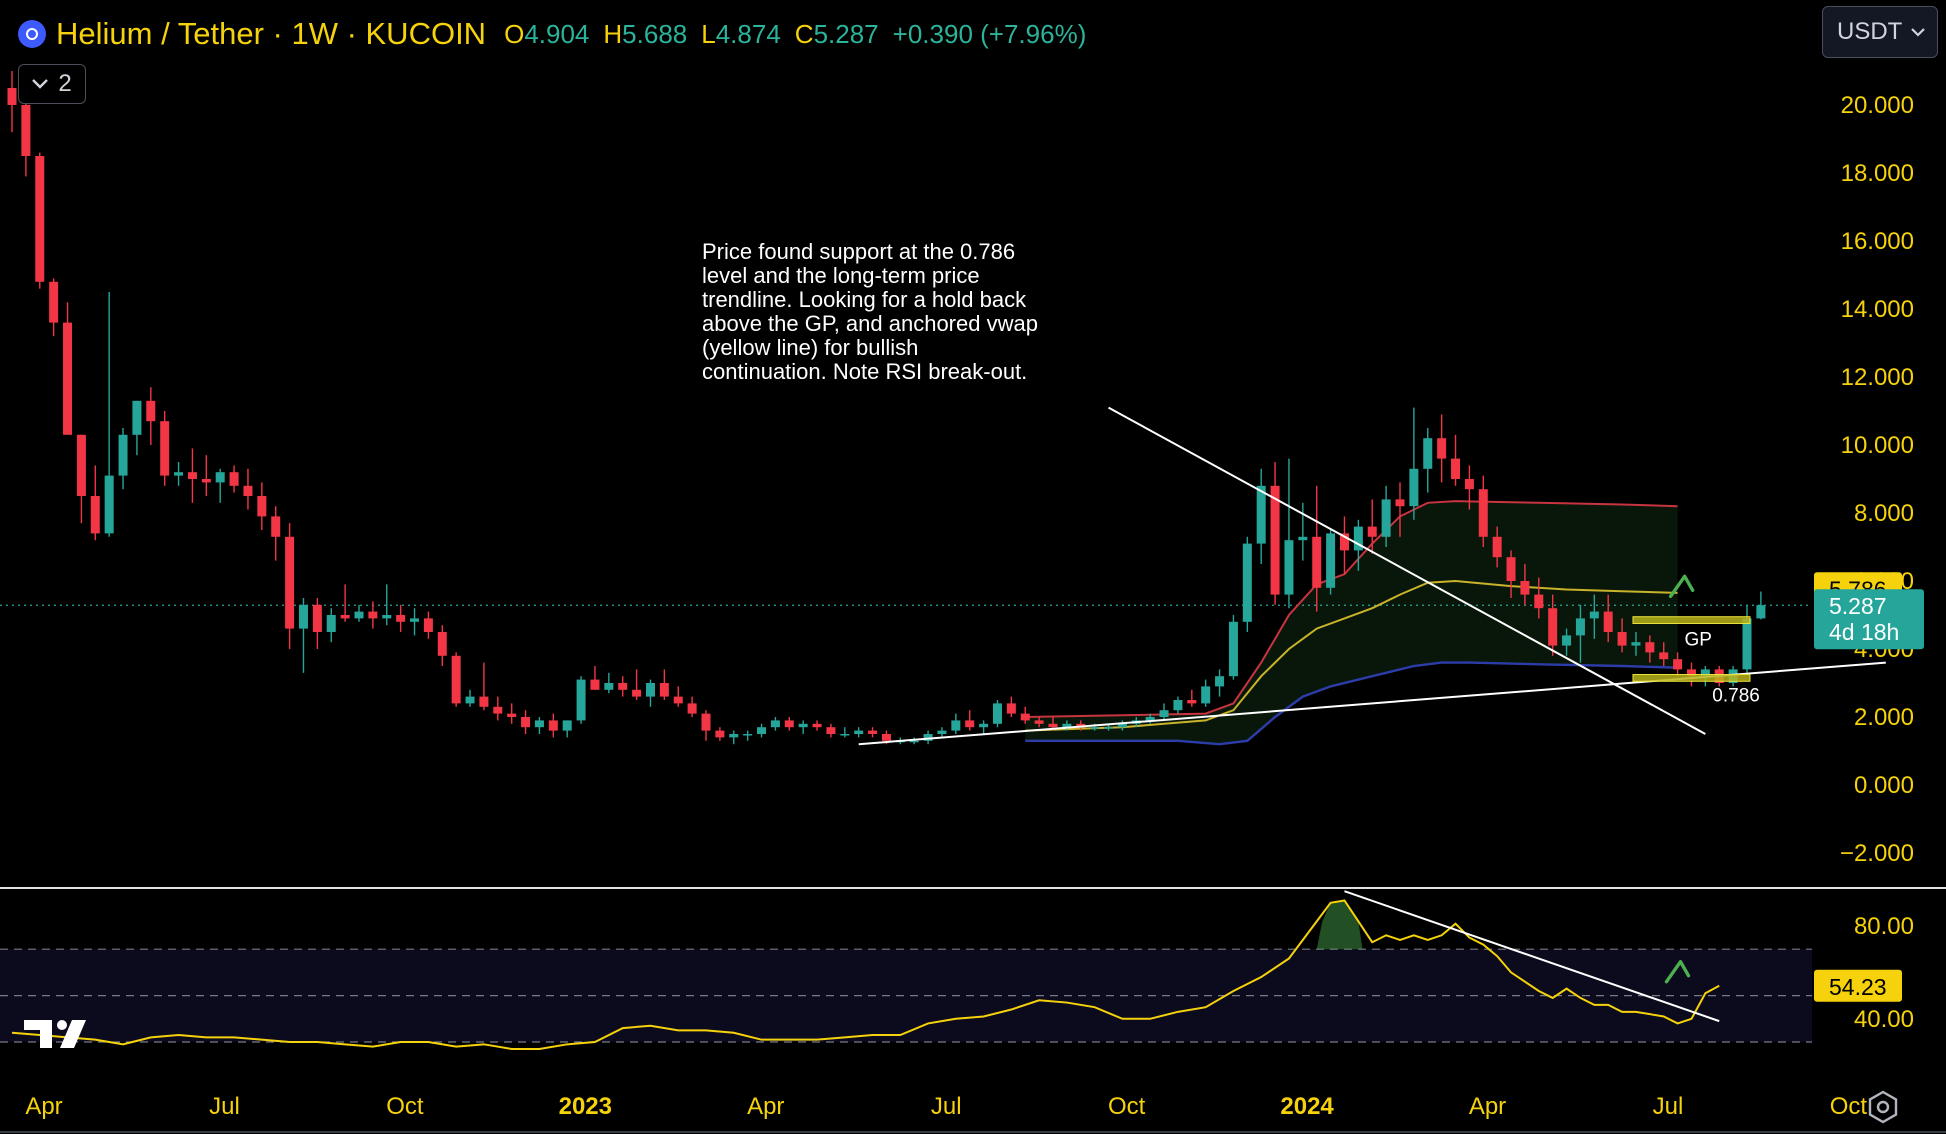 The height and width of the screenshot is (1134, 1946). I want to click on rsi-value-tag, so click(1858, 985).